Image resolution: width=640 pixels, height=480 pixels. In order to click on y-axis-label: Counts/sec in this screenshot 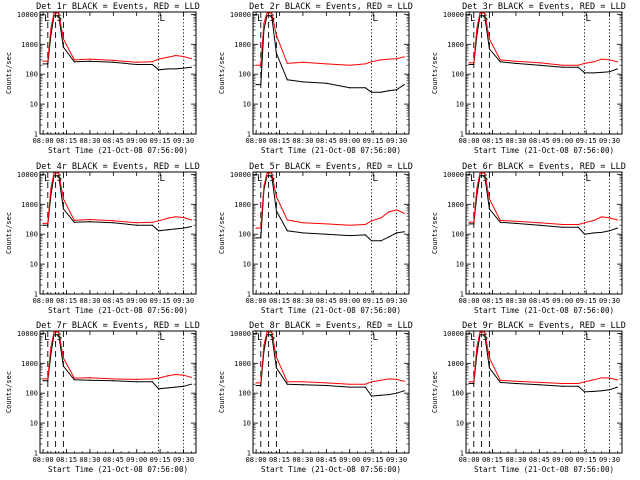, I will do `click(222, 73)`.